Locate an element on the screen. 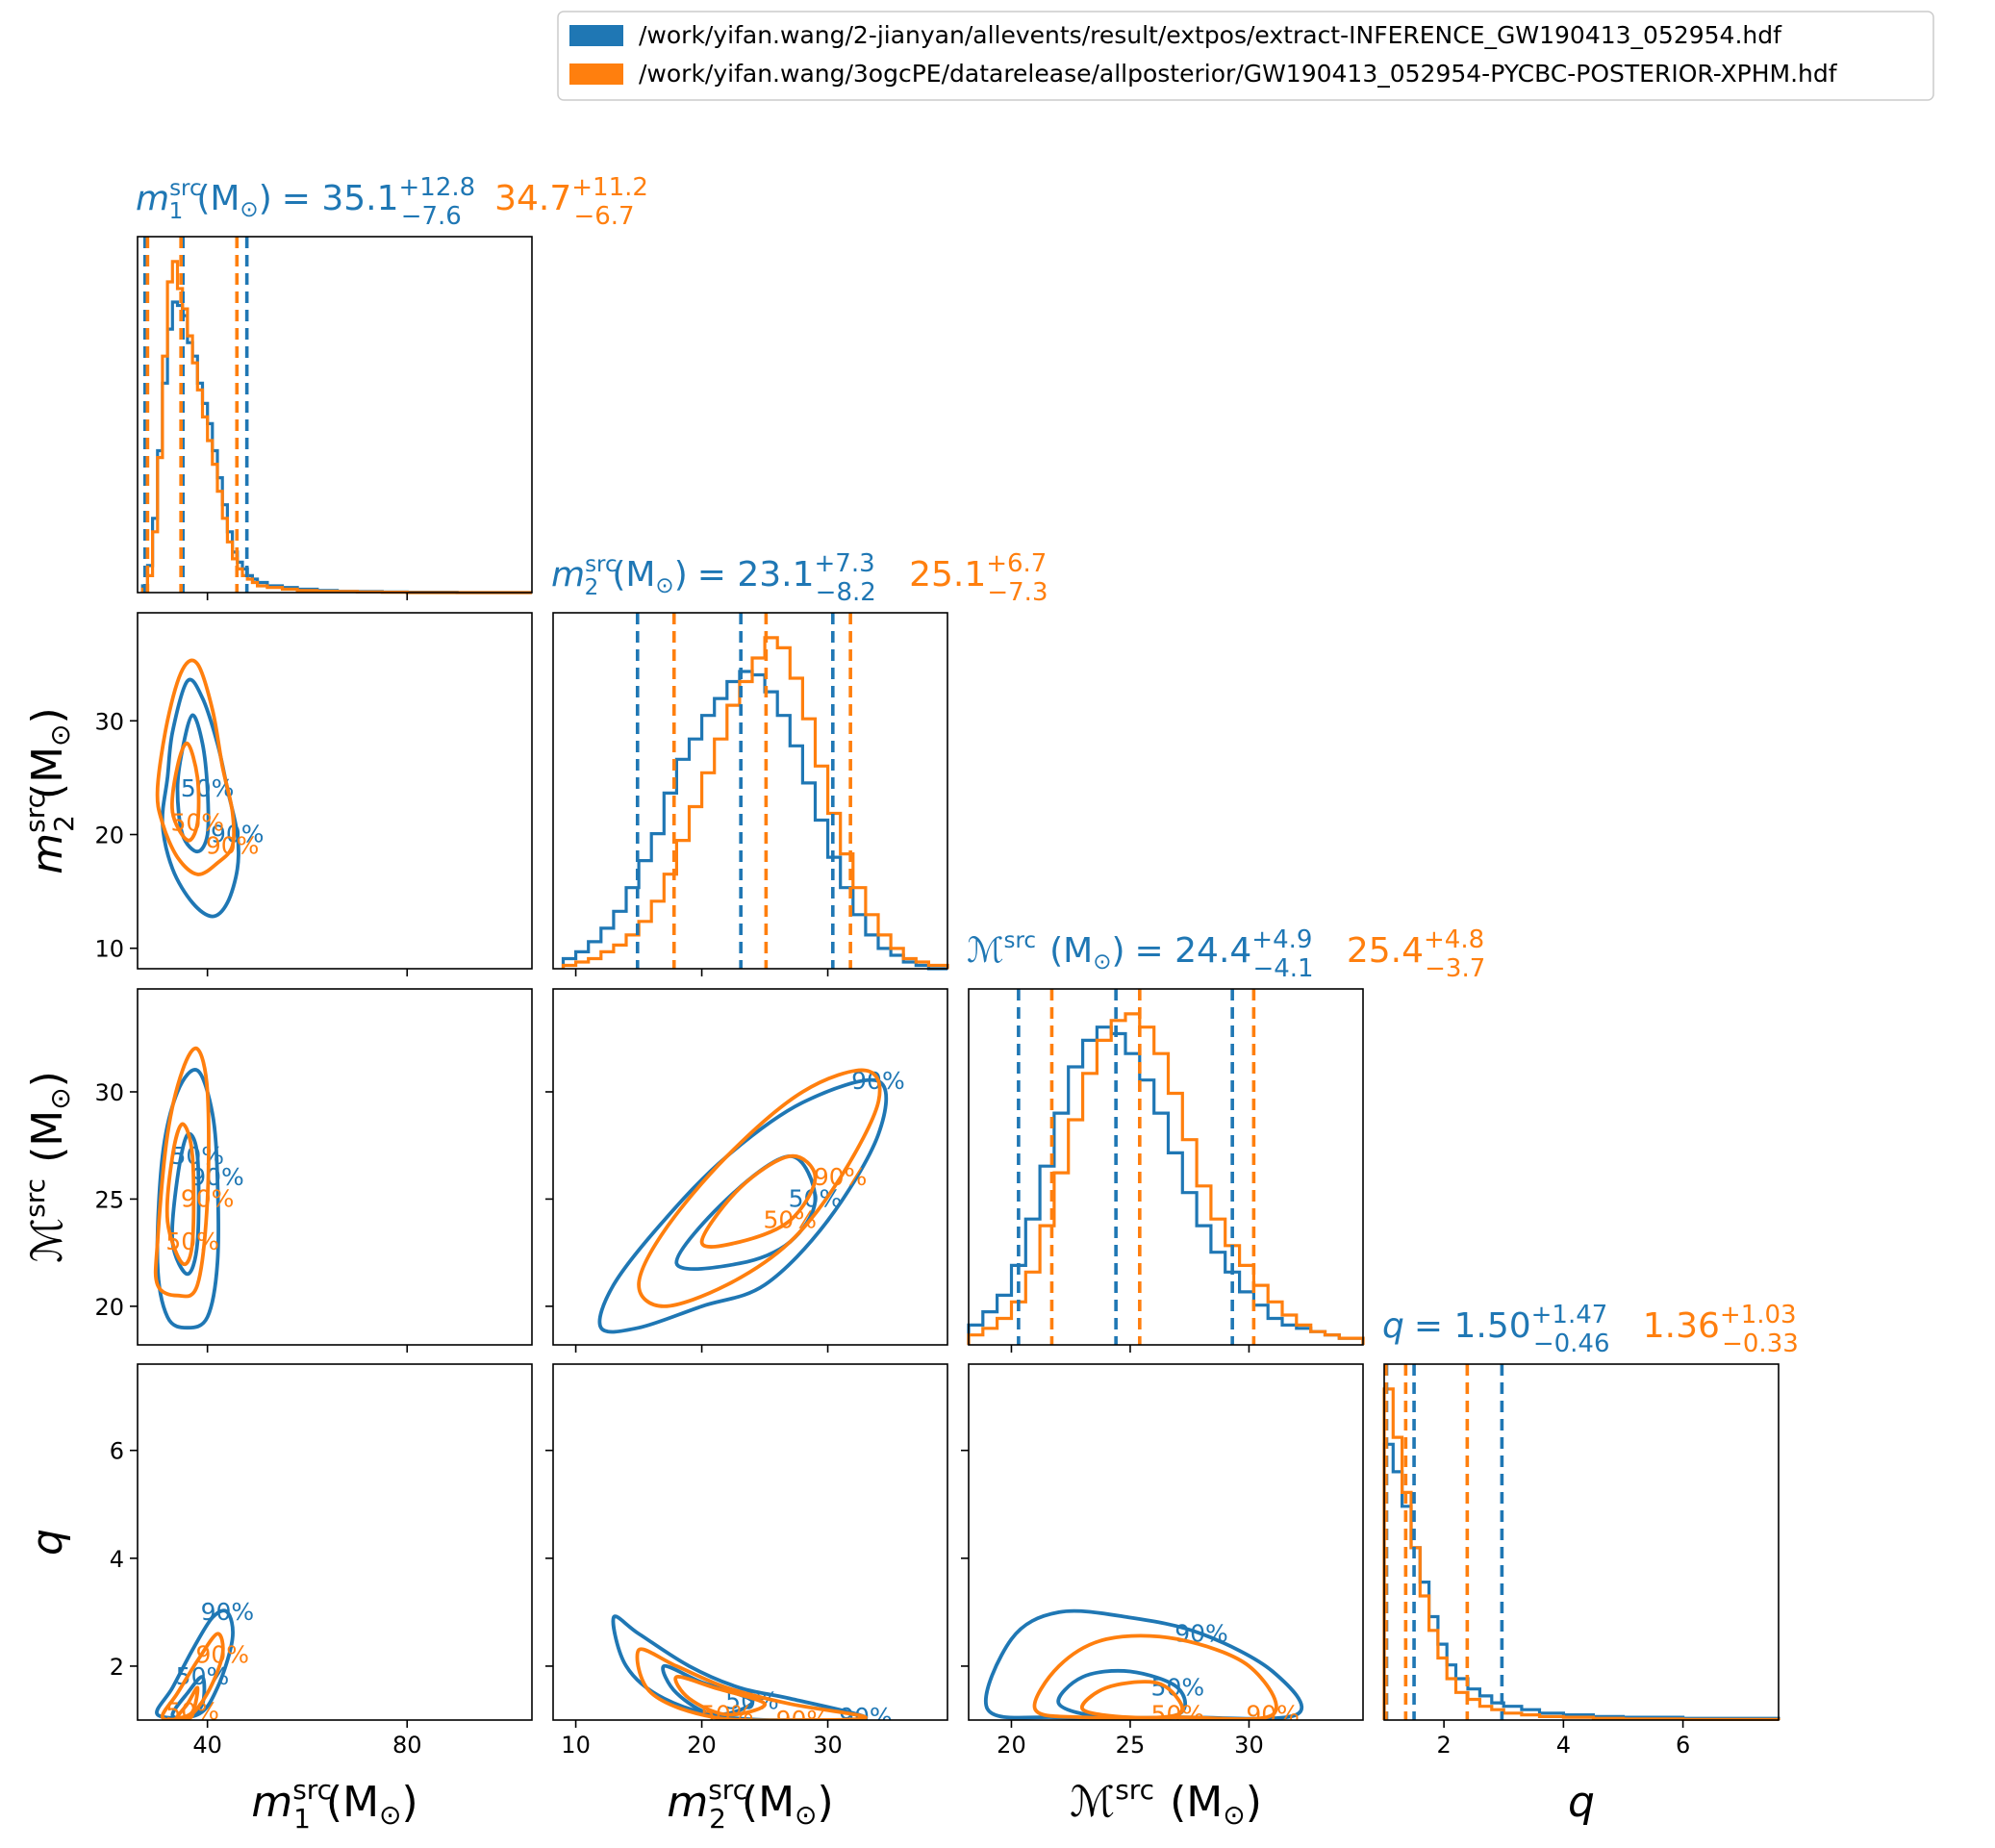  x-axis-label-mc: ℳsrc (M⊙) is located at coordinates (1166, 1802).